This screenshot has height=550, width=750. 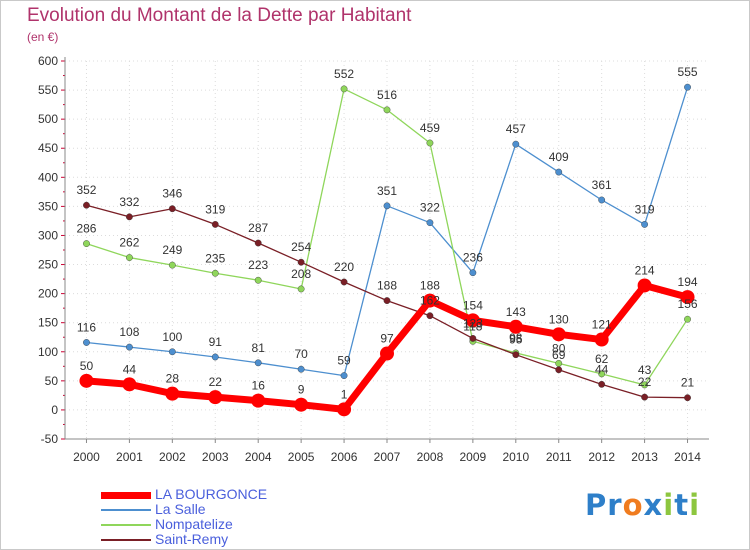 What do you see at coordinates (688, 72) in the screenshot?
I see `data-label-1: 555` at bounding box center [688, 72].